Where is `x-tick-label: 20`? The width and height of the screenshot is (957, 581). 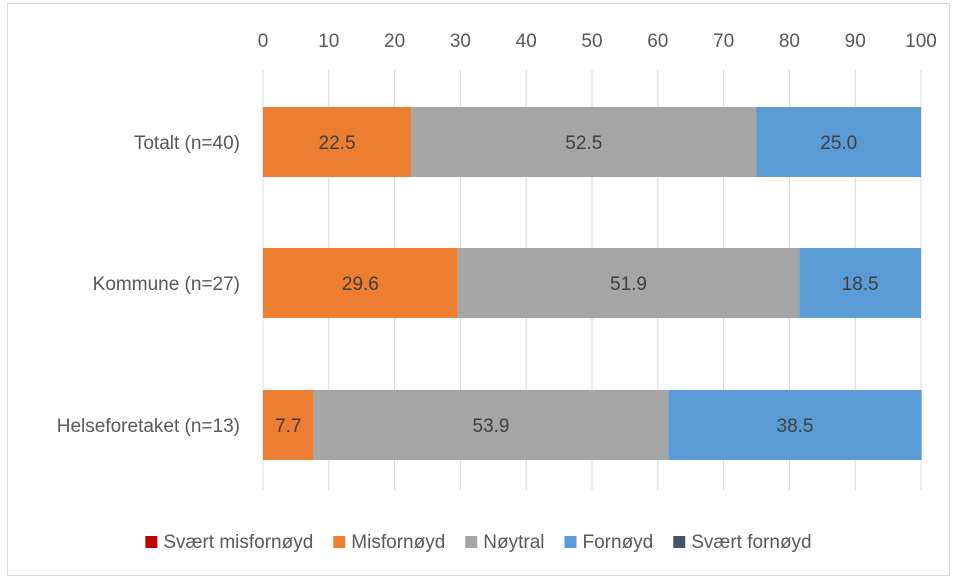 x-tick-label: 20 is located at coordinates (394, 41).